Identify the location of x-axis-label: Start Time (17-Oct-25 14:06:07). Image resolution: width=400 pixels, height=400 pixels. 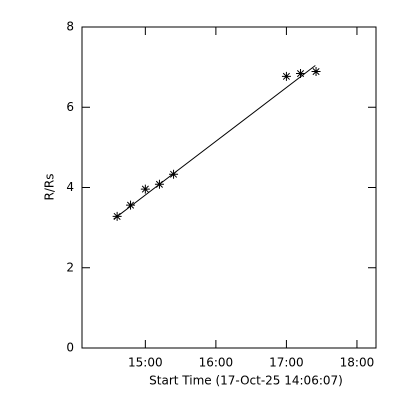
(246, 381).